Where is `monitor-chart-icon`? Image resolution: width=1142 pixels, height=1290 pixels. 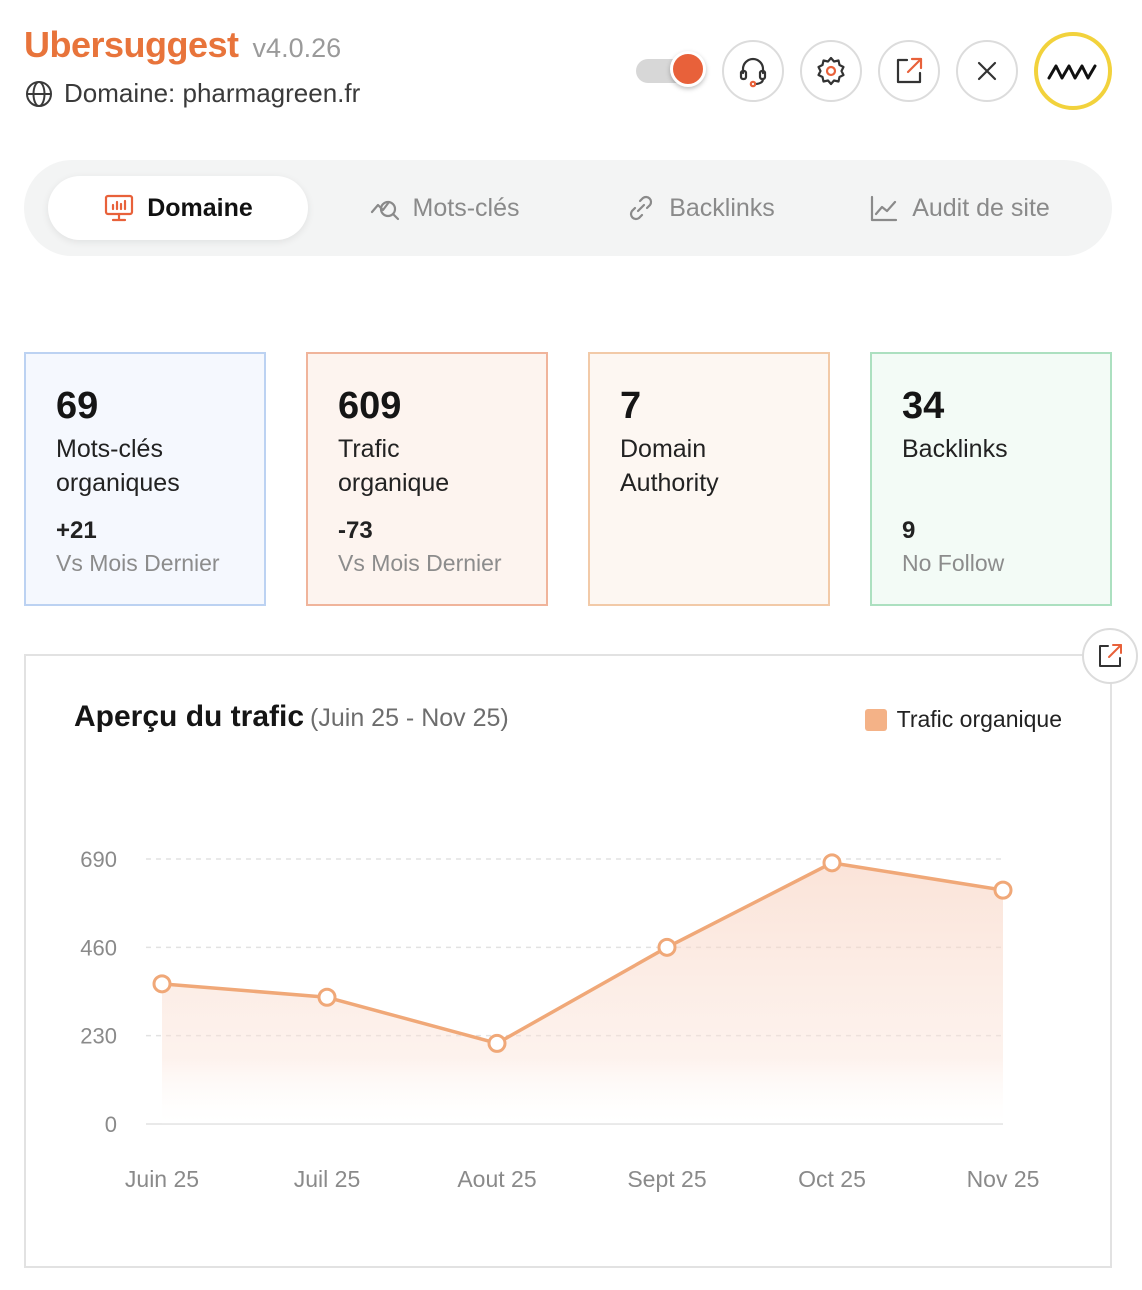
monitor-chart-icon is located at coordinates (119, 208).